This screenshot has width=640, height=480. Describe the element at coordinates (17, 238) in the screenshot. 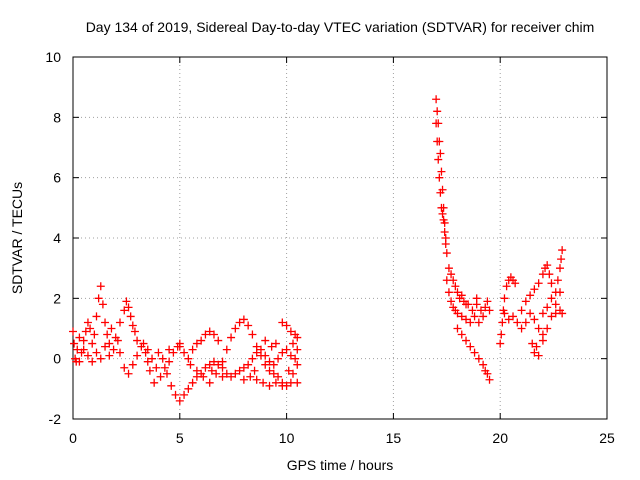

I see `y-axis-label: SDTVAR / TECUs` at that location.